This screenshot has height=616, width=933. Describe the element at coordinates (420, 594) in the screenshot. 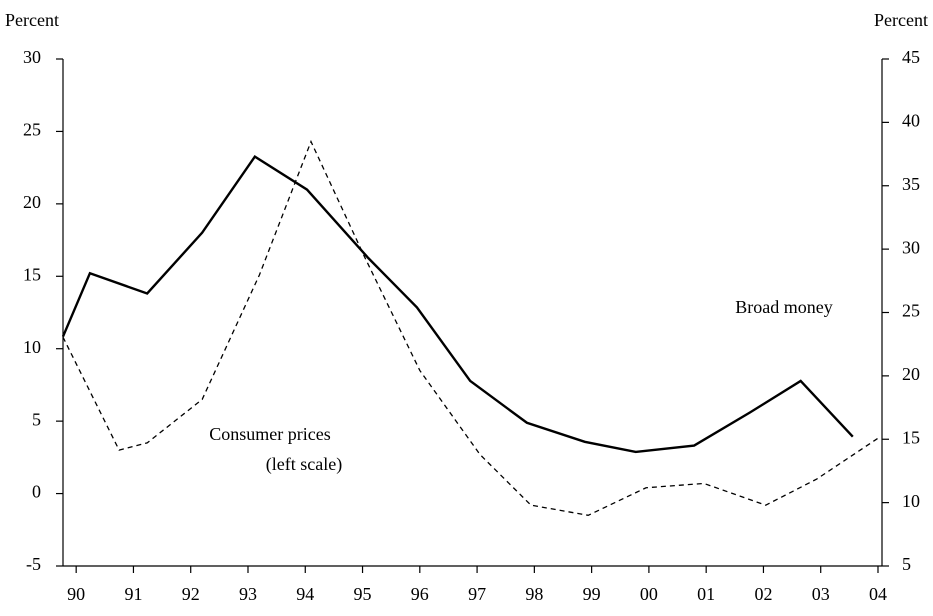

I see `x-tick-label: 96` at that location.